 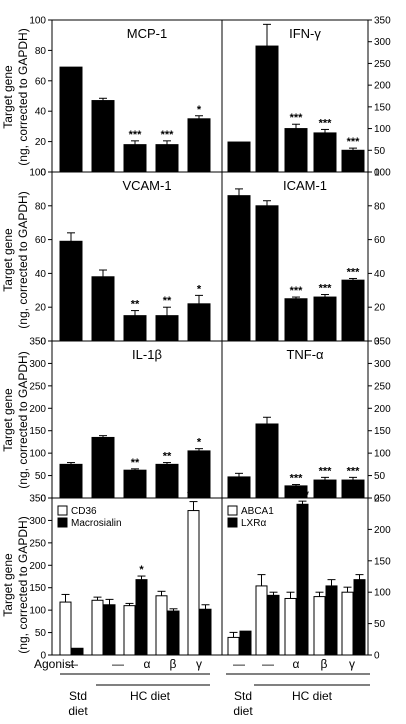 I want to click on panel-title: MCP-1, so click(x=147, y=33).